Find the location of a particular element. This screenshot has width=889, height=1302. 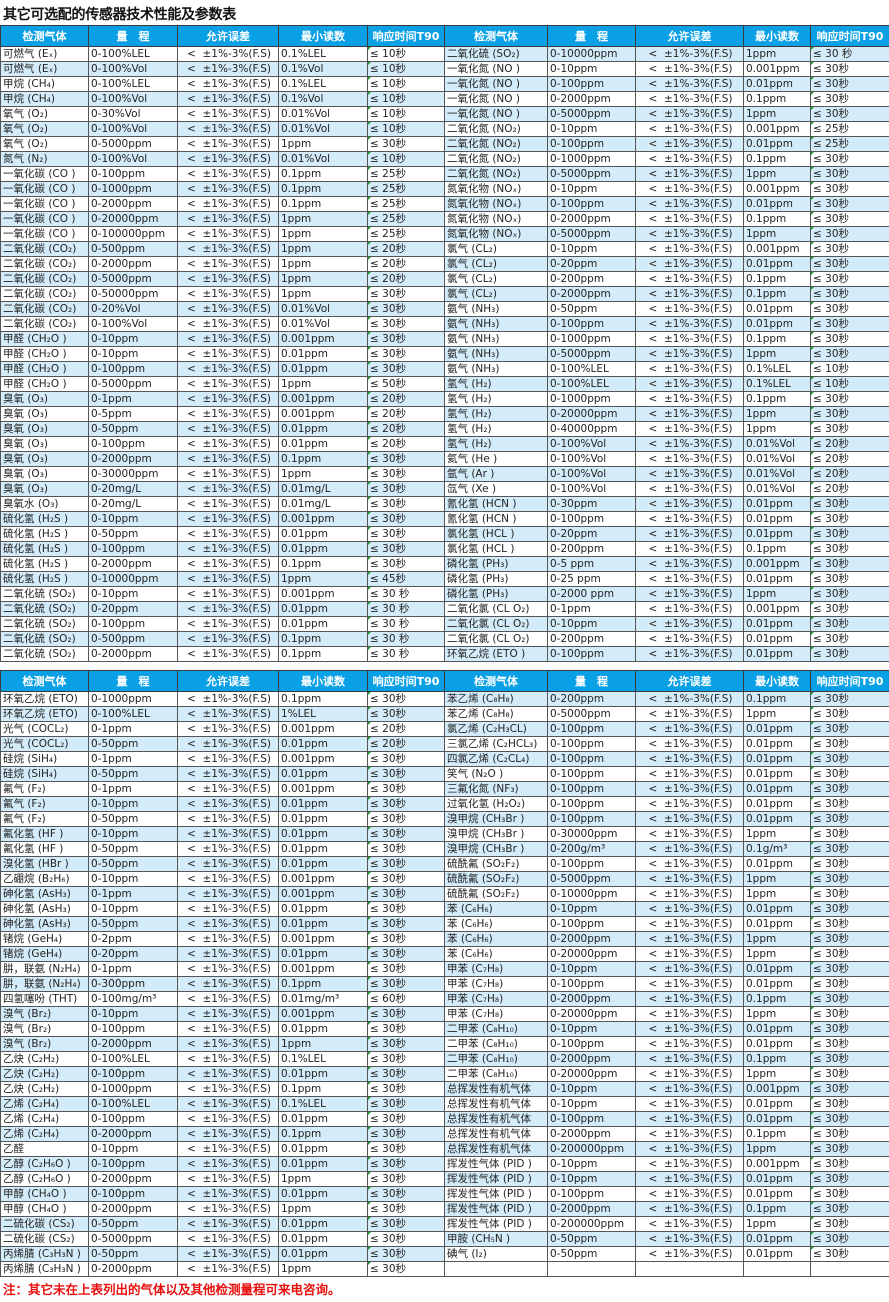

range-cell: 0-20ppm is located at coordinates (133, 609).